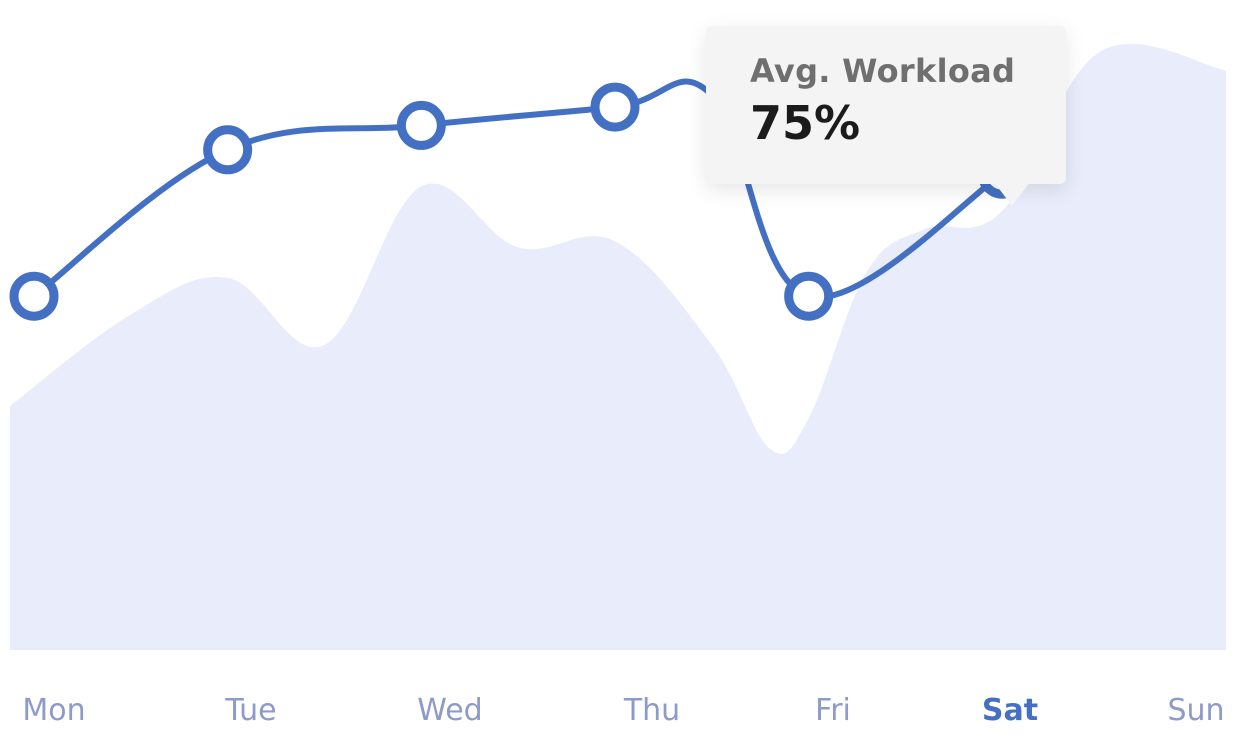 The image size is (1236, 738). What do you see at coordinates (1010, 710) in the screenshot?
I see `x-tick-label-sat: Sat` at bounding box center [1010, 710].